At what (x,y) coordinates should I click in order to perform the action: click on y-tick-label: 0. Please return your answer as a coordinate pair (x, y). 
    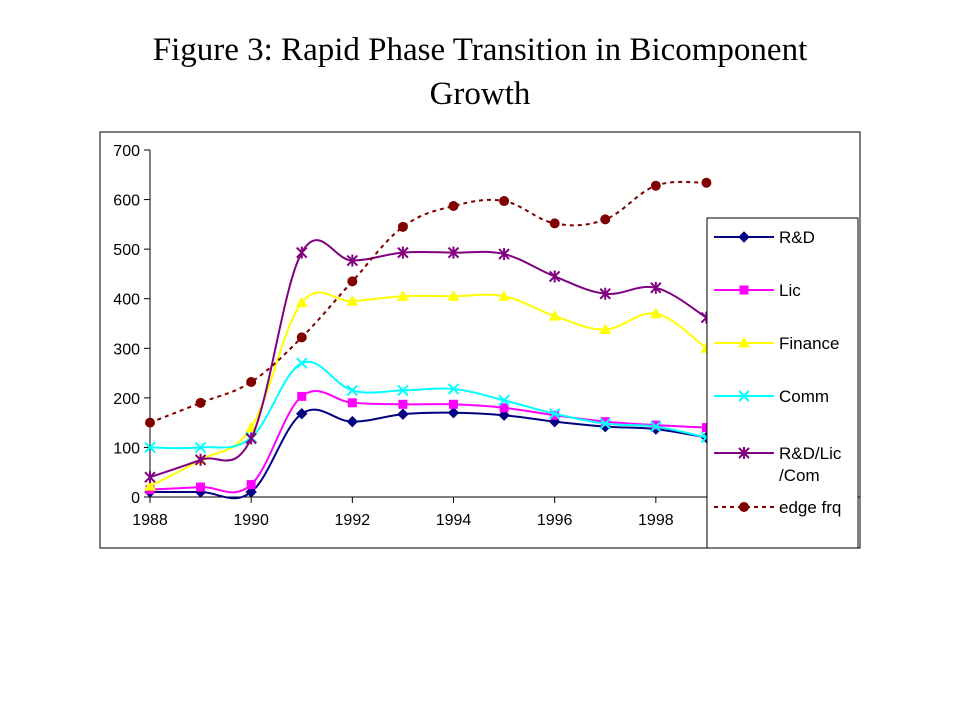
    Looking at the image, I should click on (135, 498).